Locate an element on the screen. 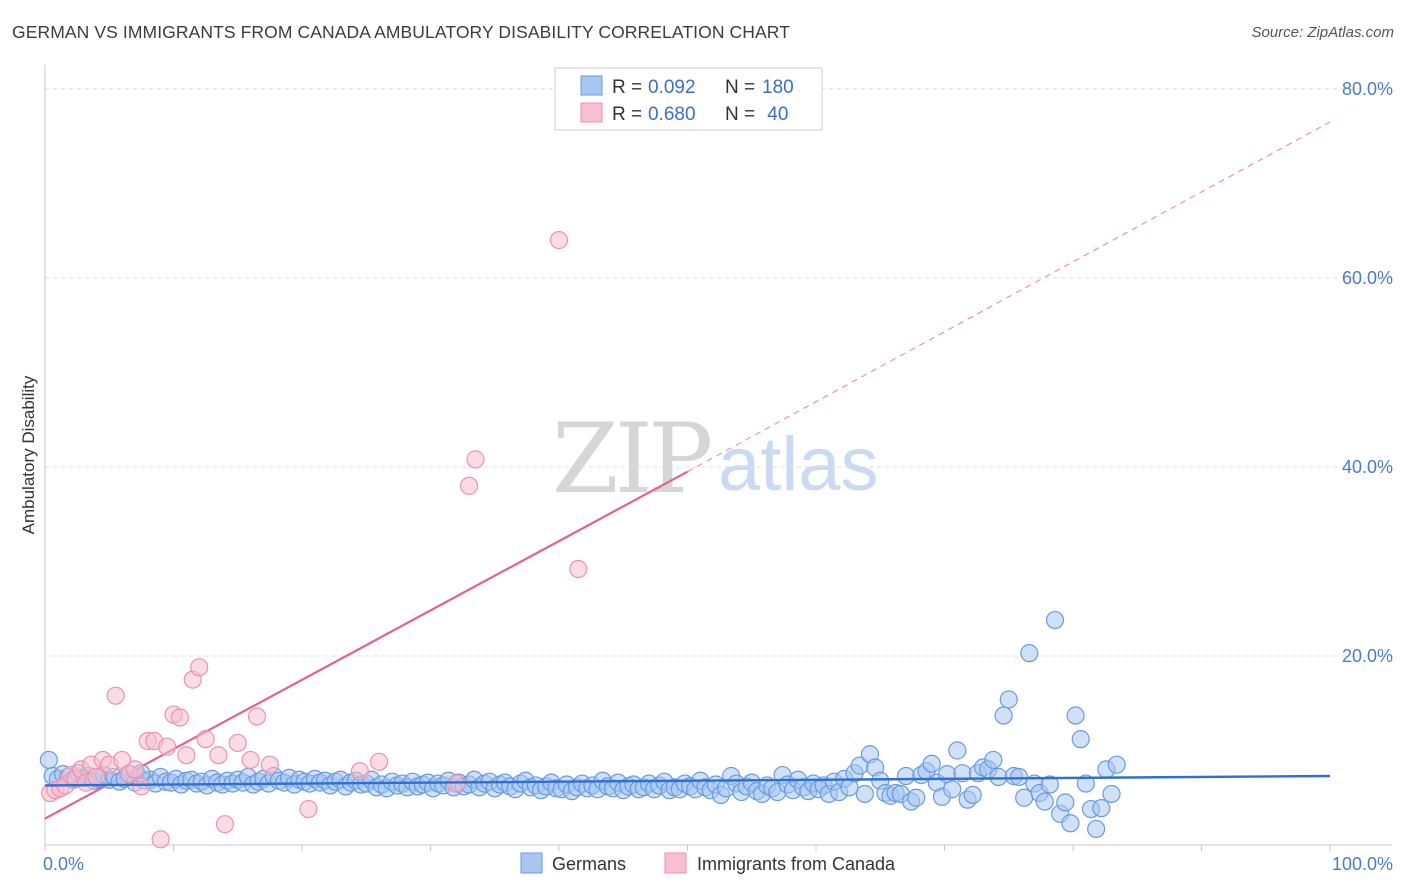 Image resolution: width=1406 pixels, height=892 pixels. legend-n-value-canada: 40 is located at coordinates (775, 114).